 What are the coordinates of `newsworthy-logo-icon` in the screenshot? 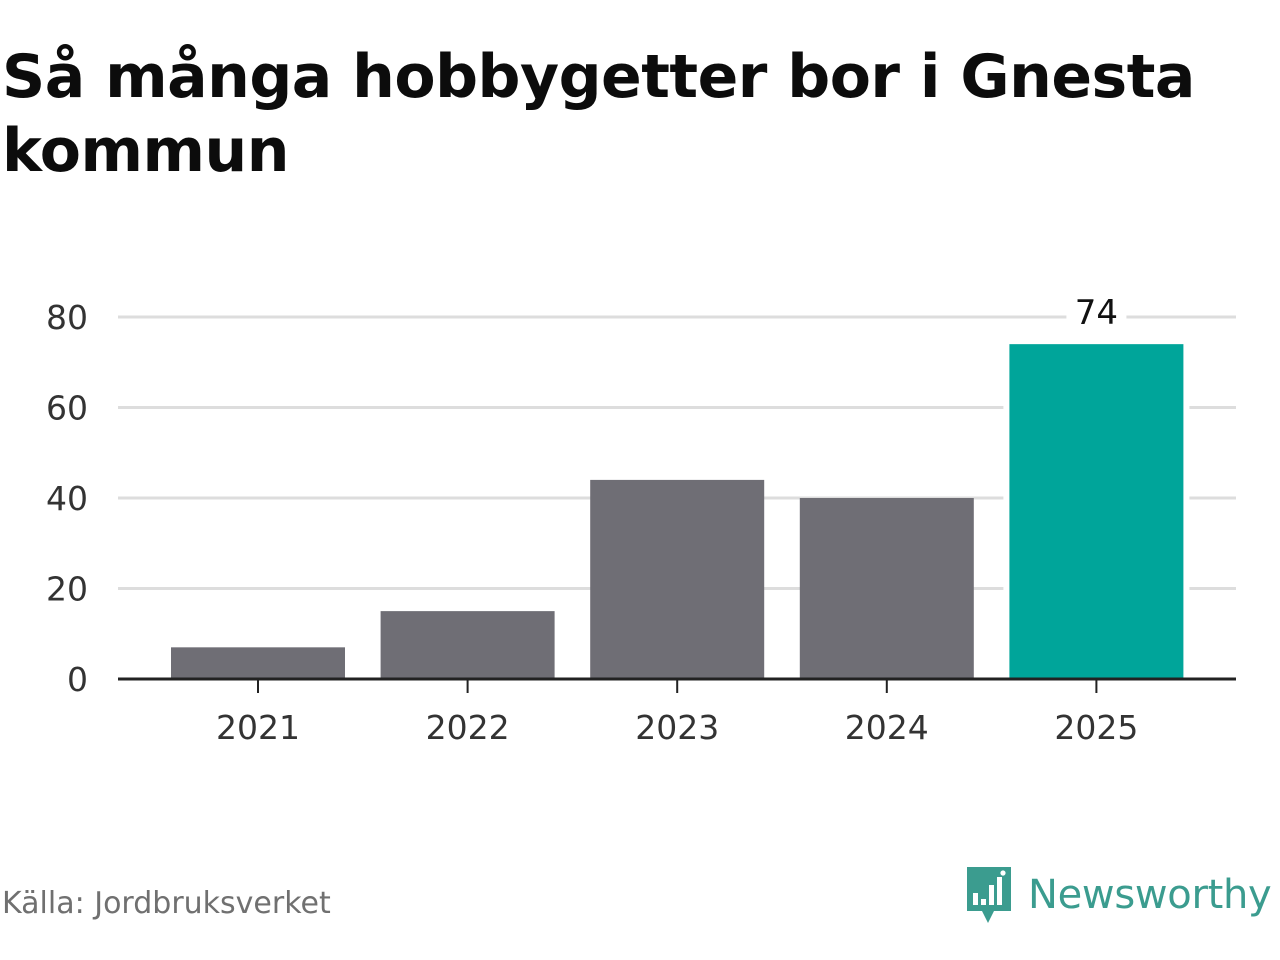 It's located at (989, 895).